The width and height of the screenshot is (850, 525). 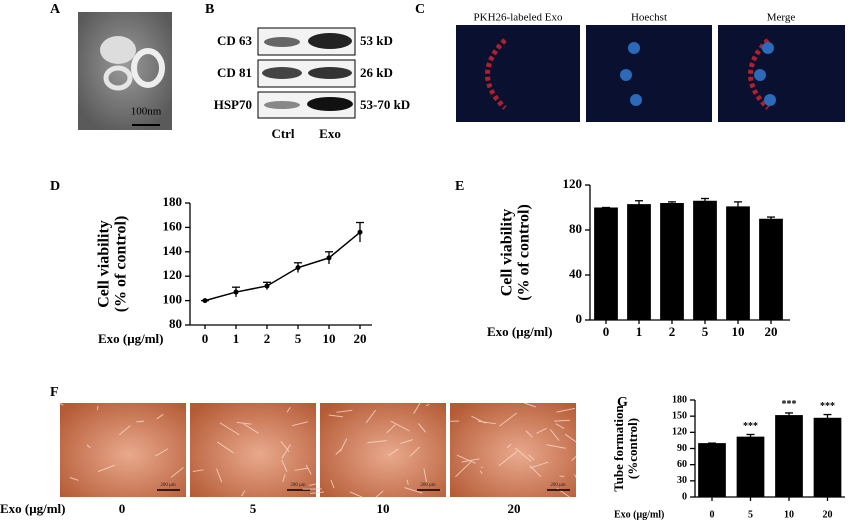 What do you see at coordinates (173, 299) in the screenshot?
I see `y-tick-label: 100` at bounding box center [173, 299].